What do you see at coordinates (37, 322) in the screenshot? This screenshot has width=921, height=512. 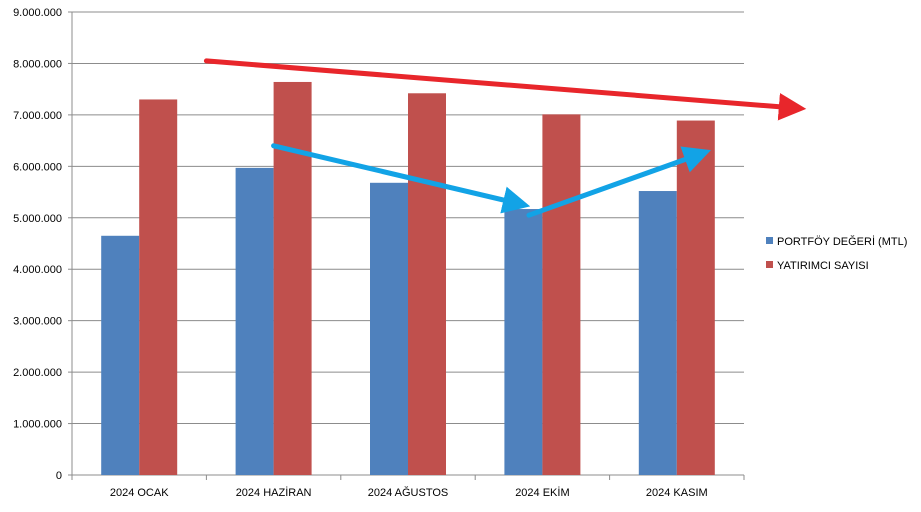 I see `y-tick-label: 3.000.000` at bounding box center [37, 322].